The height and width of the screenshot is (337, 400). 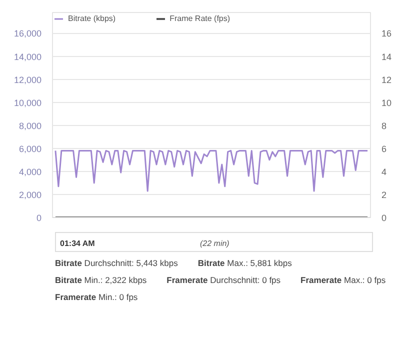 I want to click on y-tick-label: 2,000, so click(x=30, y=195).